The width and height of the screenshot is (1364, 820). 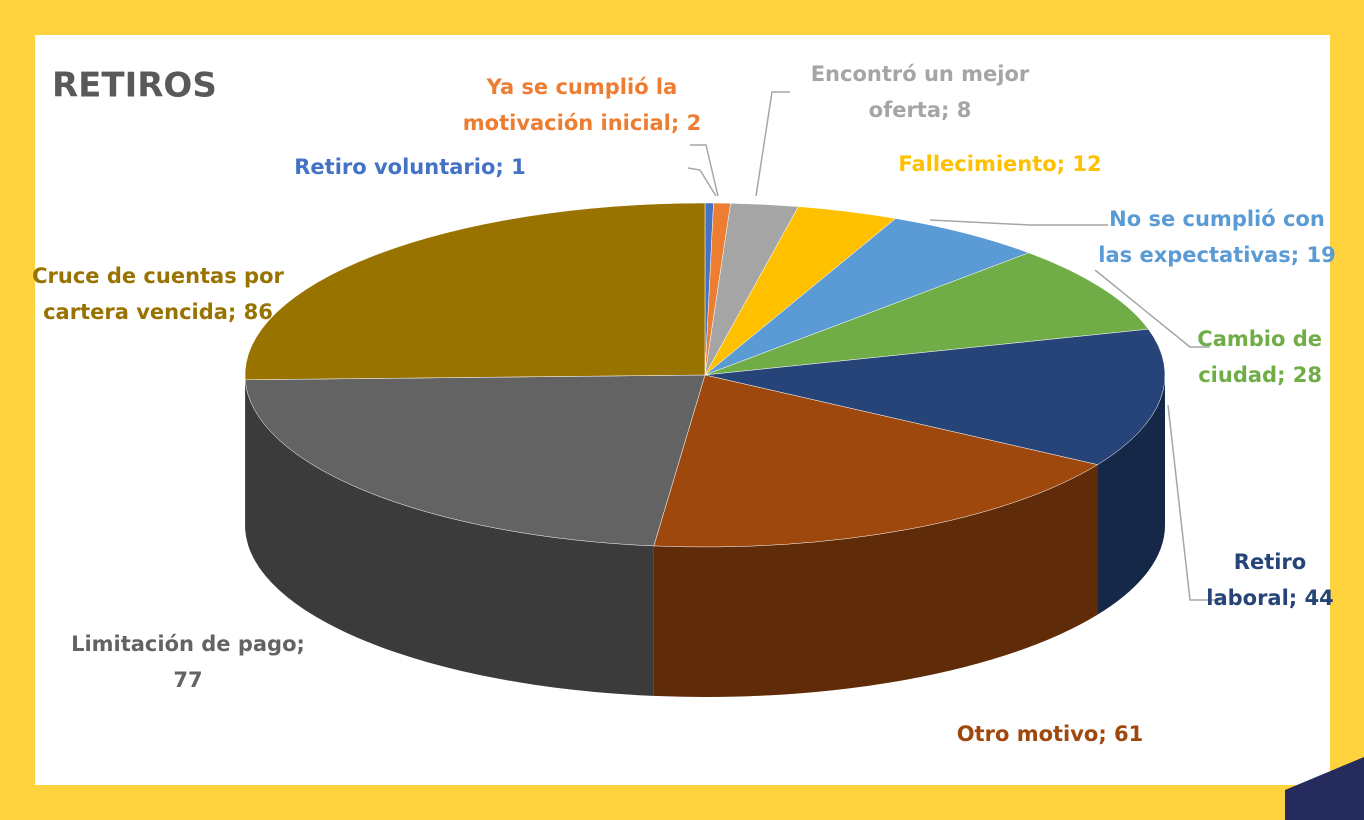 What do you see at coordinates (582, 87) in the screenshot?
I see `data-label: Ya se cumplió la` at bounding box center [582, 87].